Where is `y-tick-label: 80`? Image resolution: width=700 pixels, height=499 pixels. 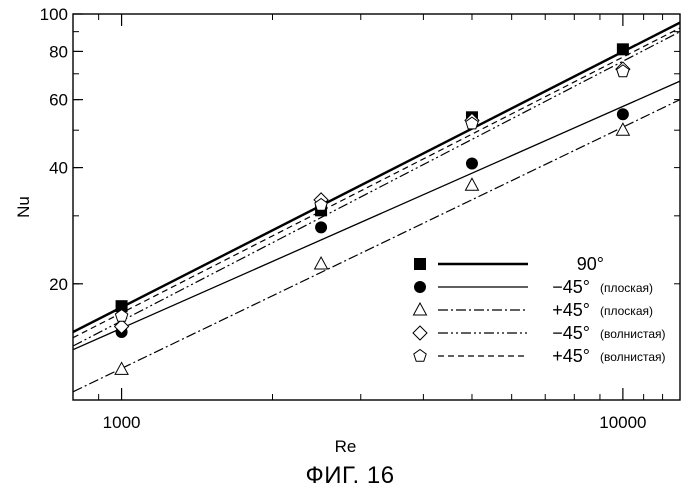 y-tick-label: 80 is located at coordinates (58, 51).